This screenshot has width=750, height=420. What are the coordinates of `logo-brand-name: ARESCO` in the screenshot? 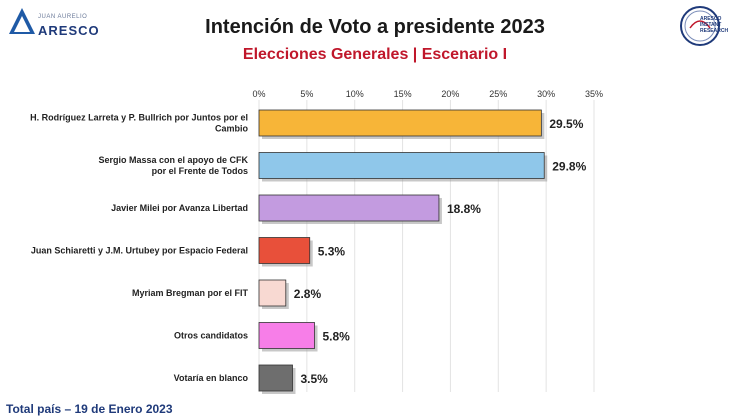 It's located at (69, 30).